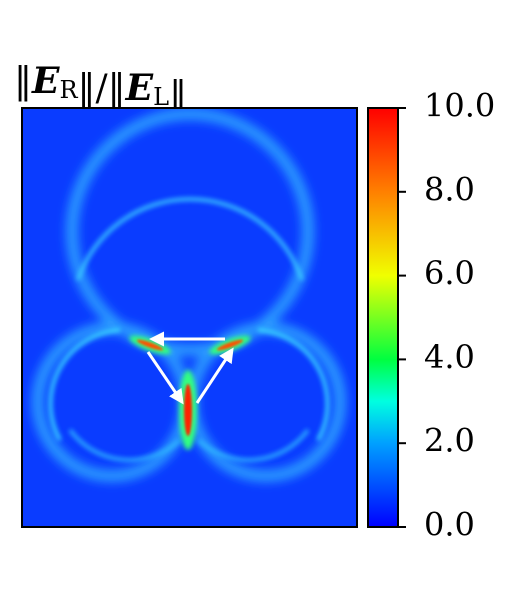 The width and height of the screenshot is (510, 600). Describe the element at coordinates (449, 357) in the screenshot. I see `colorbar-tick-label: 4.0` at that location.